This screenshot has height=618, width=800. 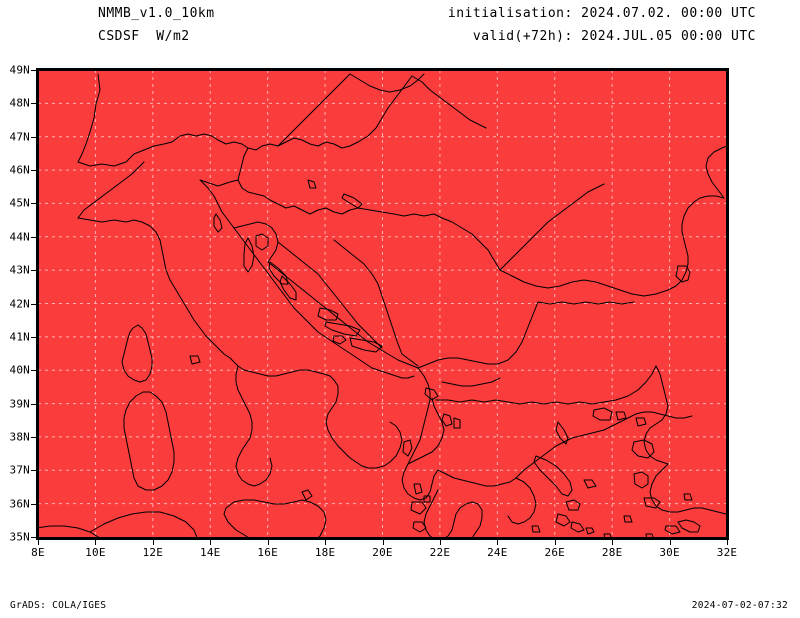 What do you see at coordinates (249, 255) in the screenshot?
I see `island-cres` at bounding box center [249, 255].